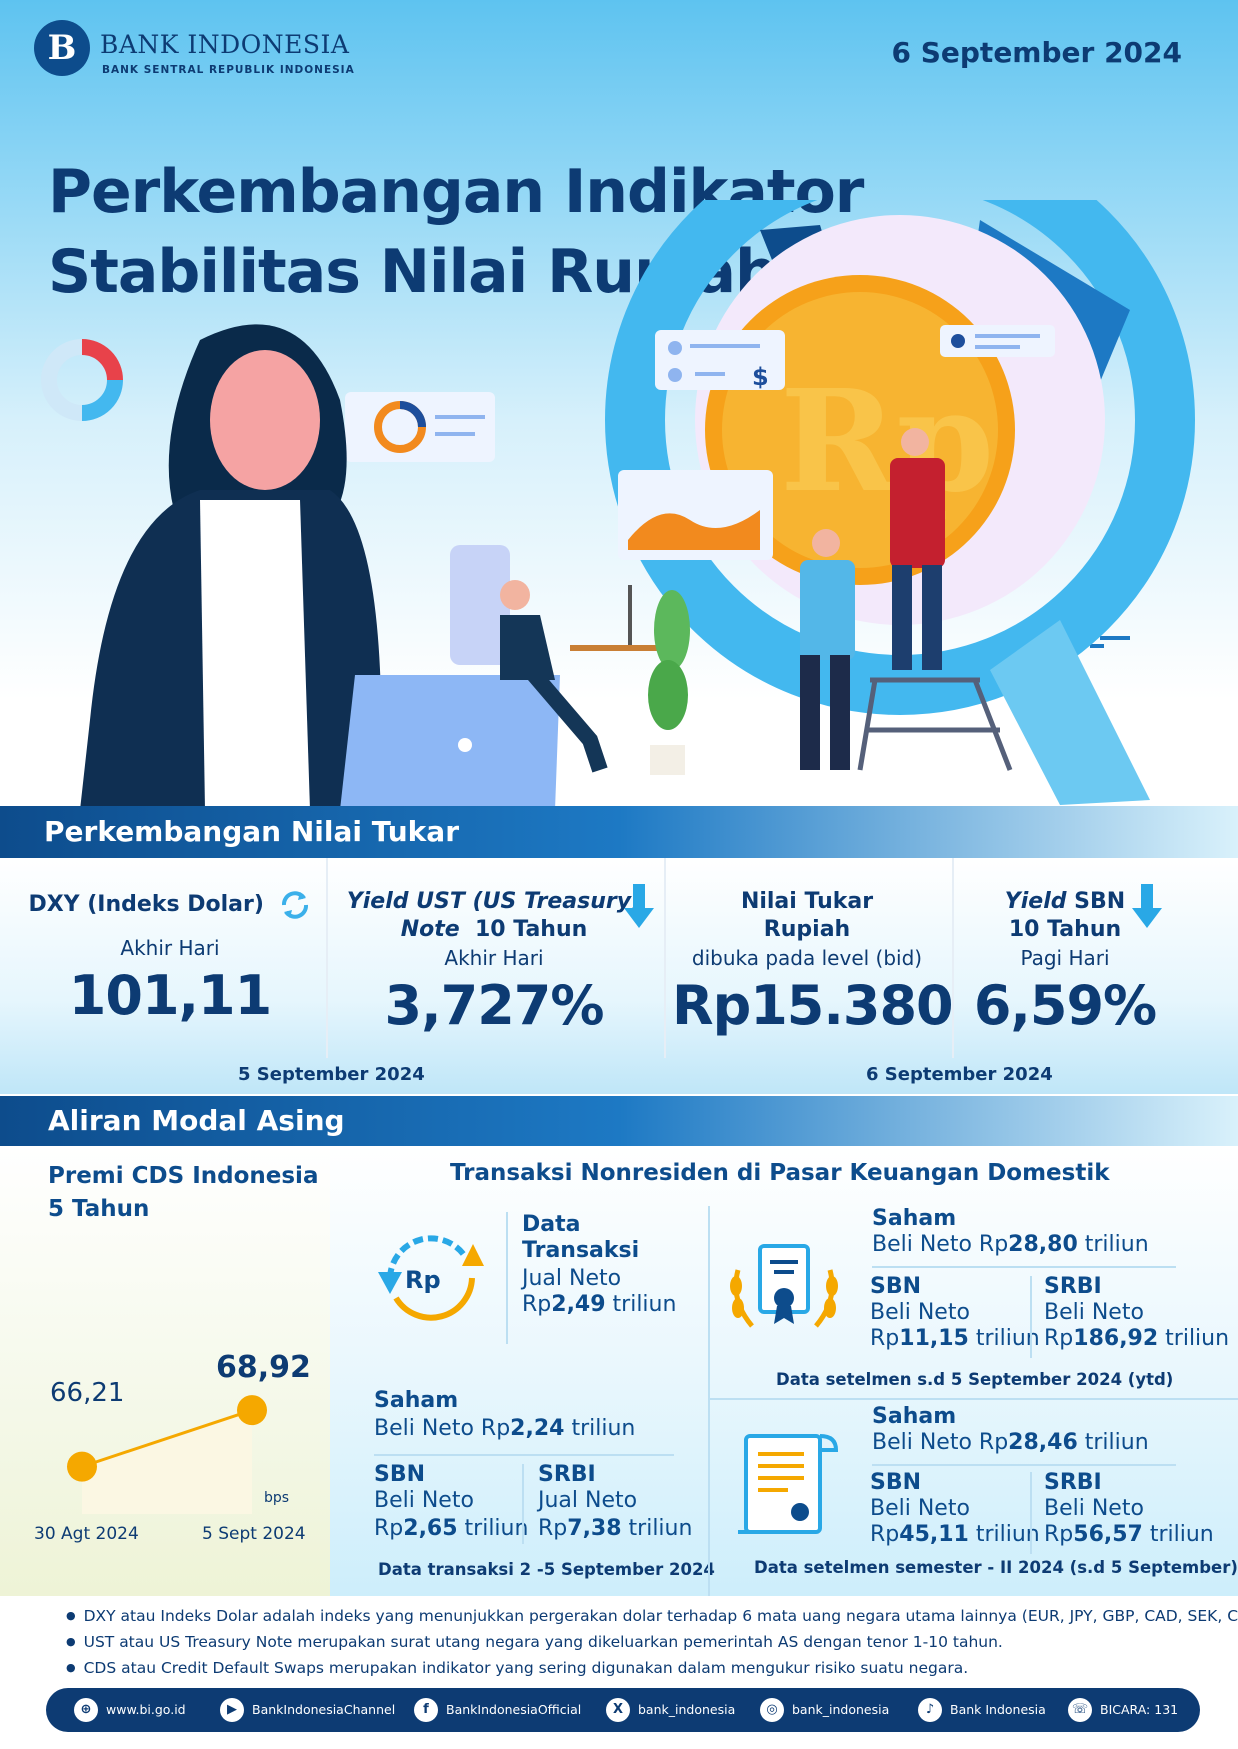  Describe the element at coordinates (1065, 1005) in the screenshot. I see `sbn-yield-value: 6,59%` at that location.